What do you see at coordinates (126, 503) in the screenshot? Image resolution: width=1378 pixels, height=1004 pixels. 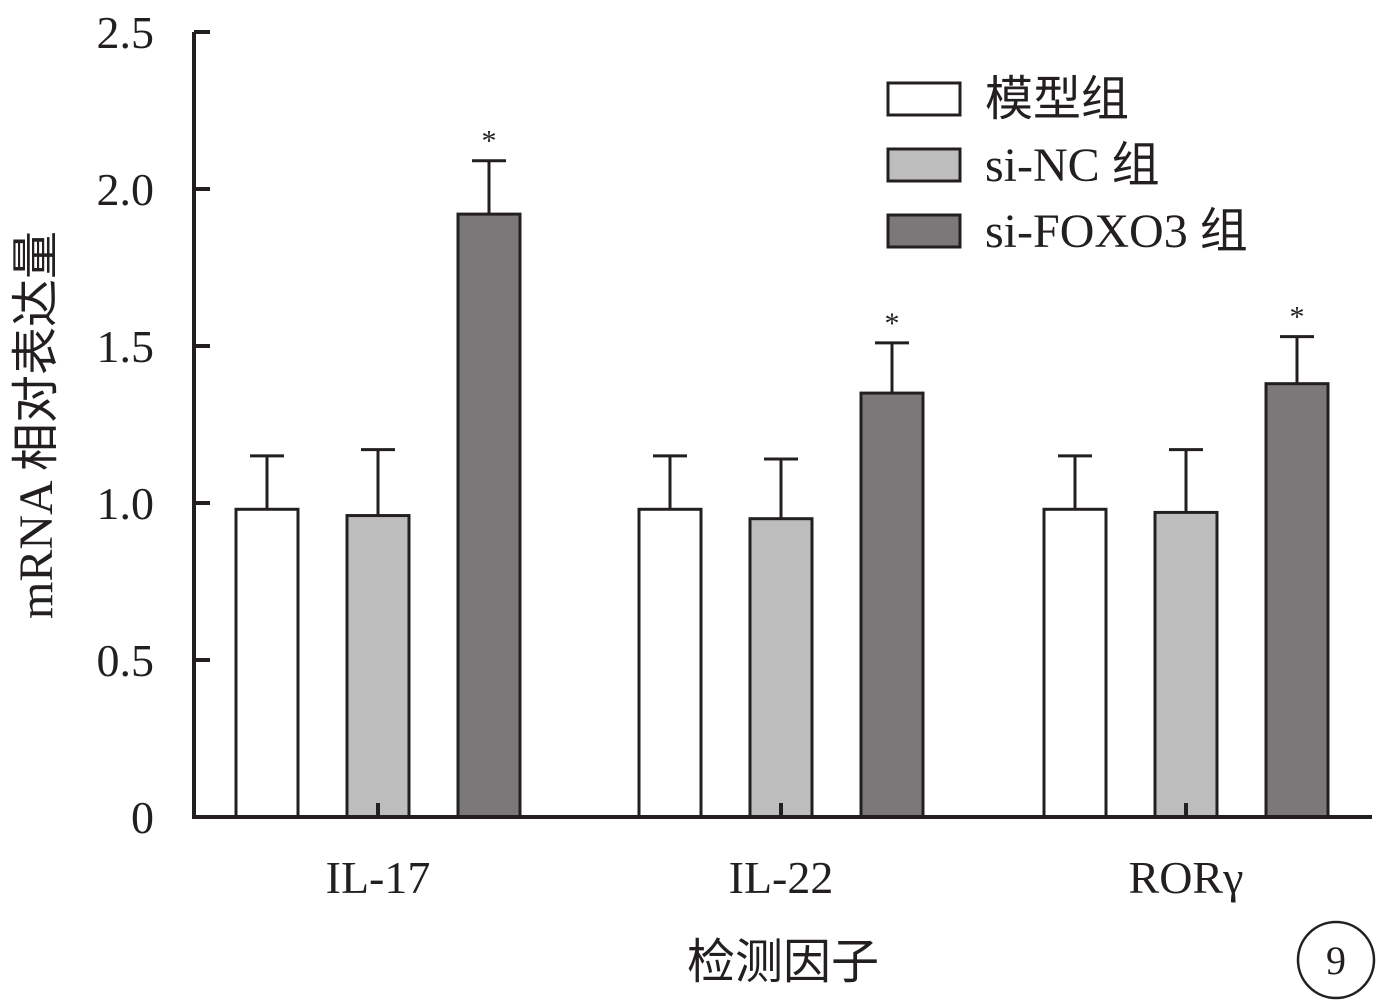 I see `y-tick-label: 1.0` at bounding box center [126, 503].